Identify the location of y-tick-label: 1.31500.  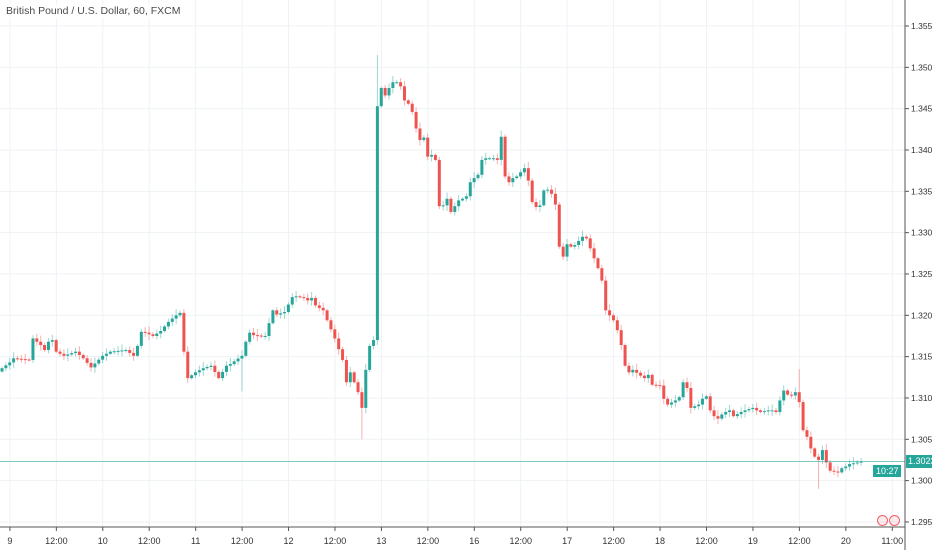
(921, 357).